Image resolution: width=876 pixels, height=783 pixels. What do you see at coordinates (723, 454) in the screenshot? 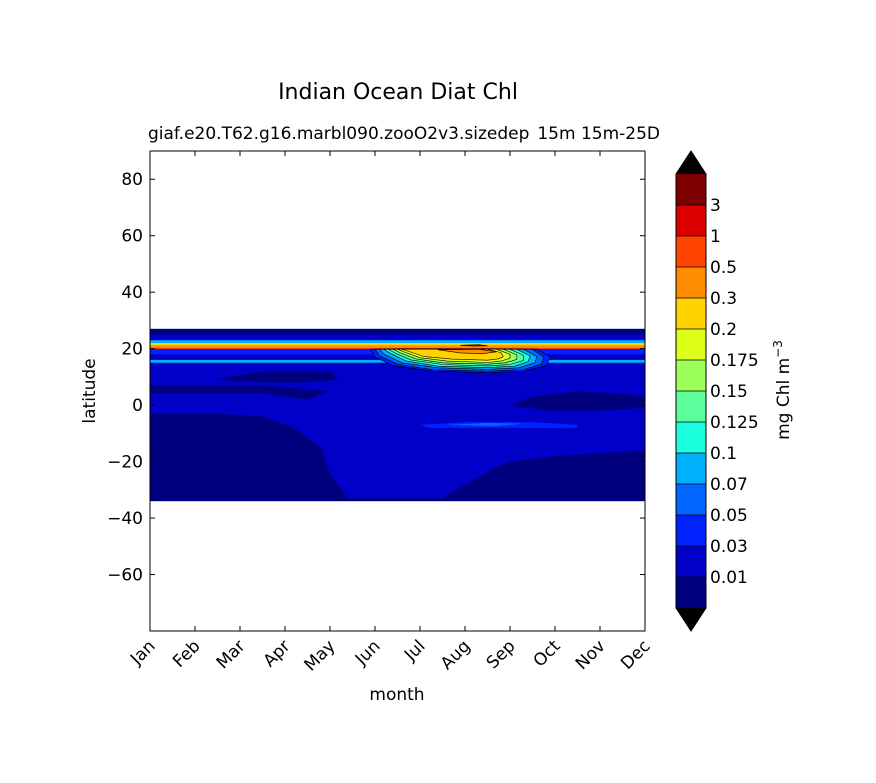
I see `colorbar-tick-label: 0.1` at bounding box center [723, 454].